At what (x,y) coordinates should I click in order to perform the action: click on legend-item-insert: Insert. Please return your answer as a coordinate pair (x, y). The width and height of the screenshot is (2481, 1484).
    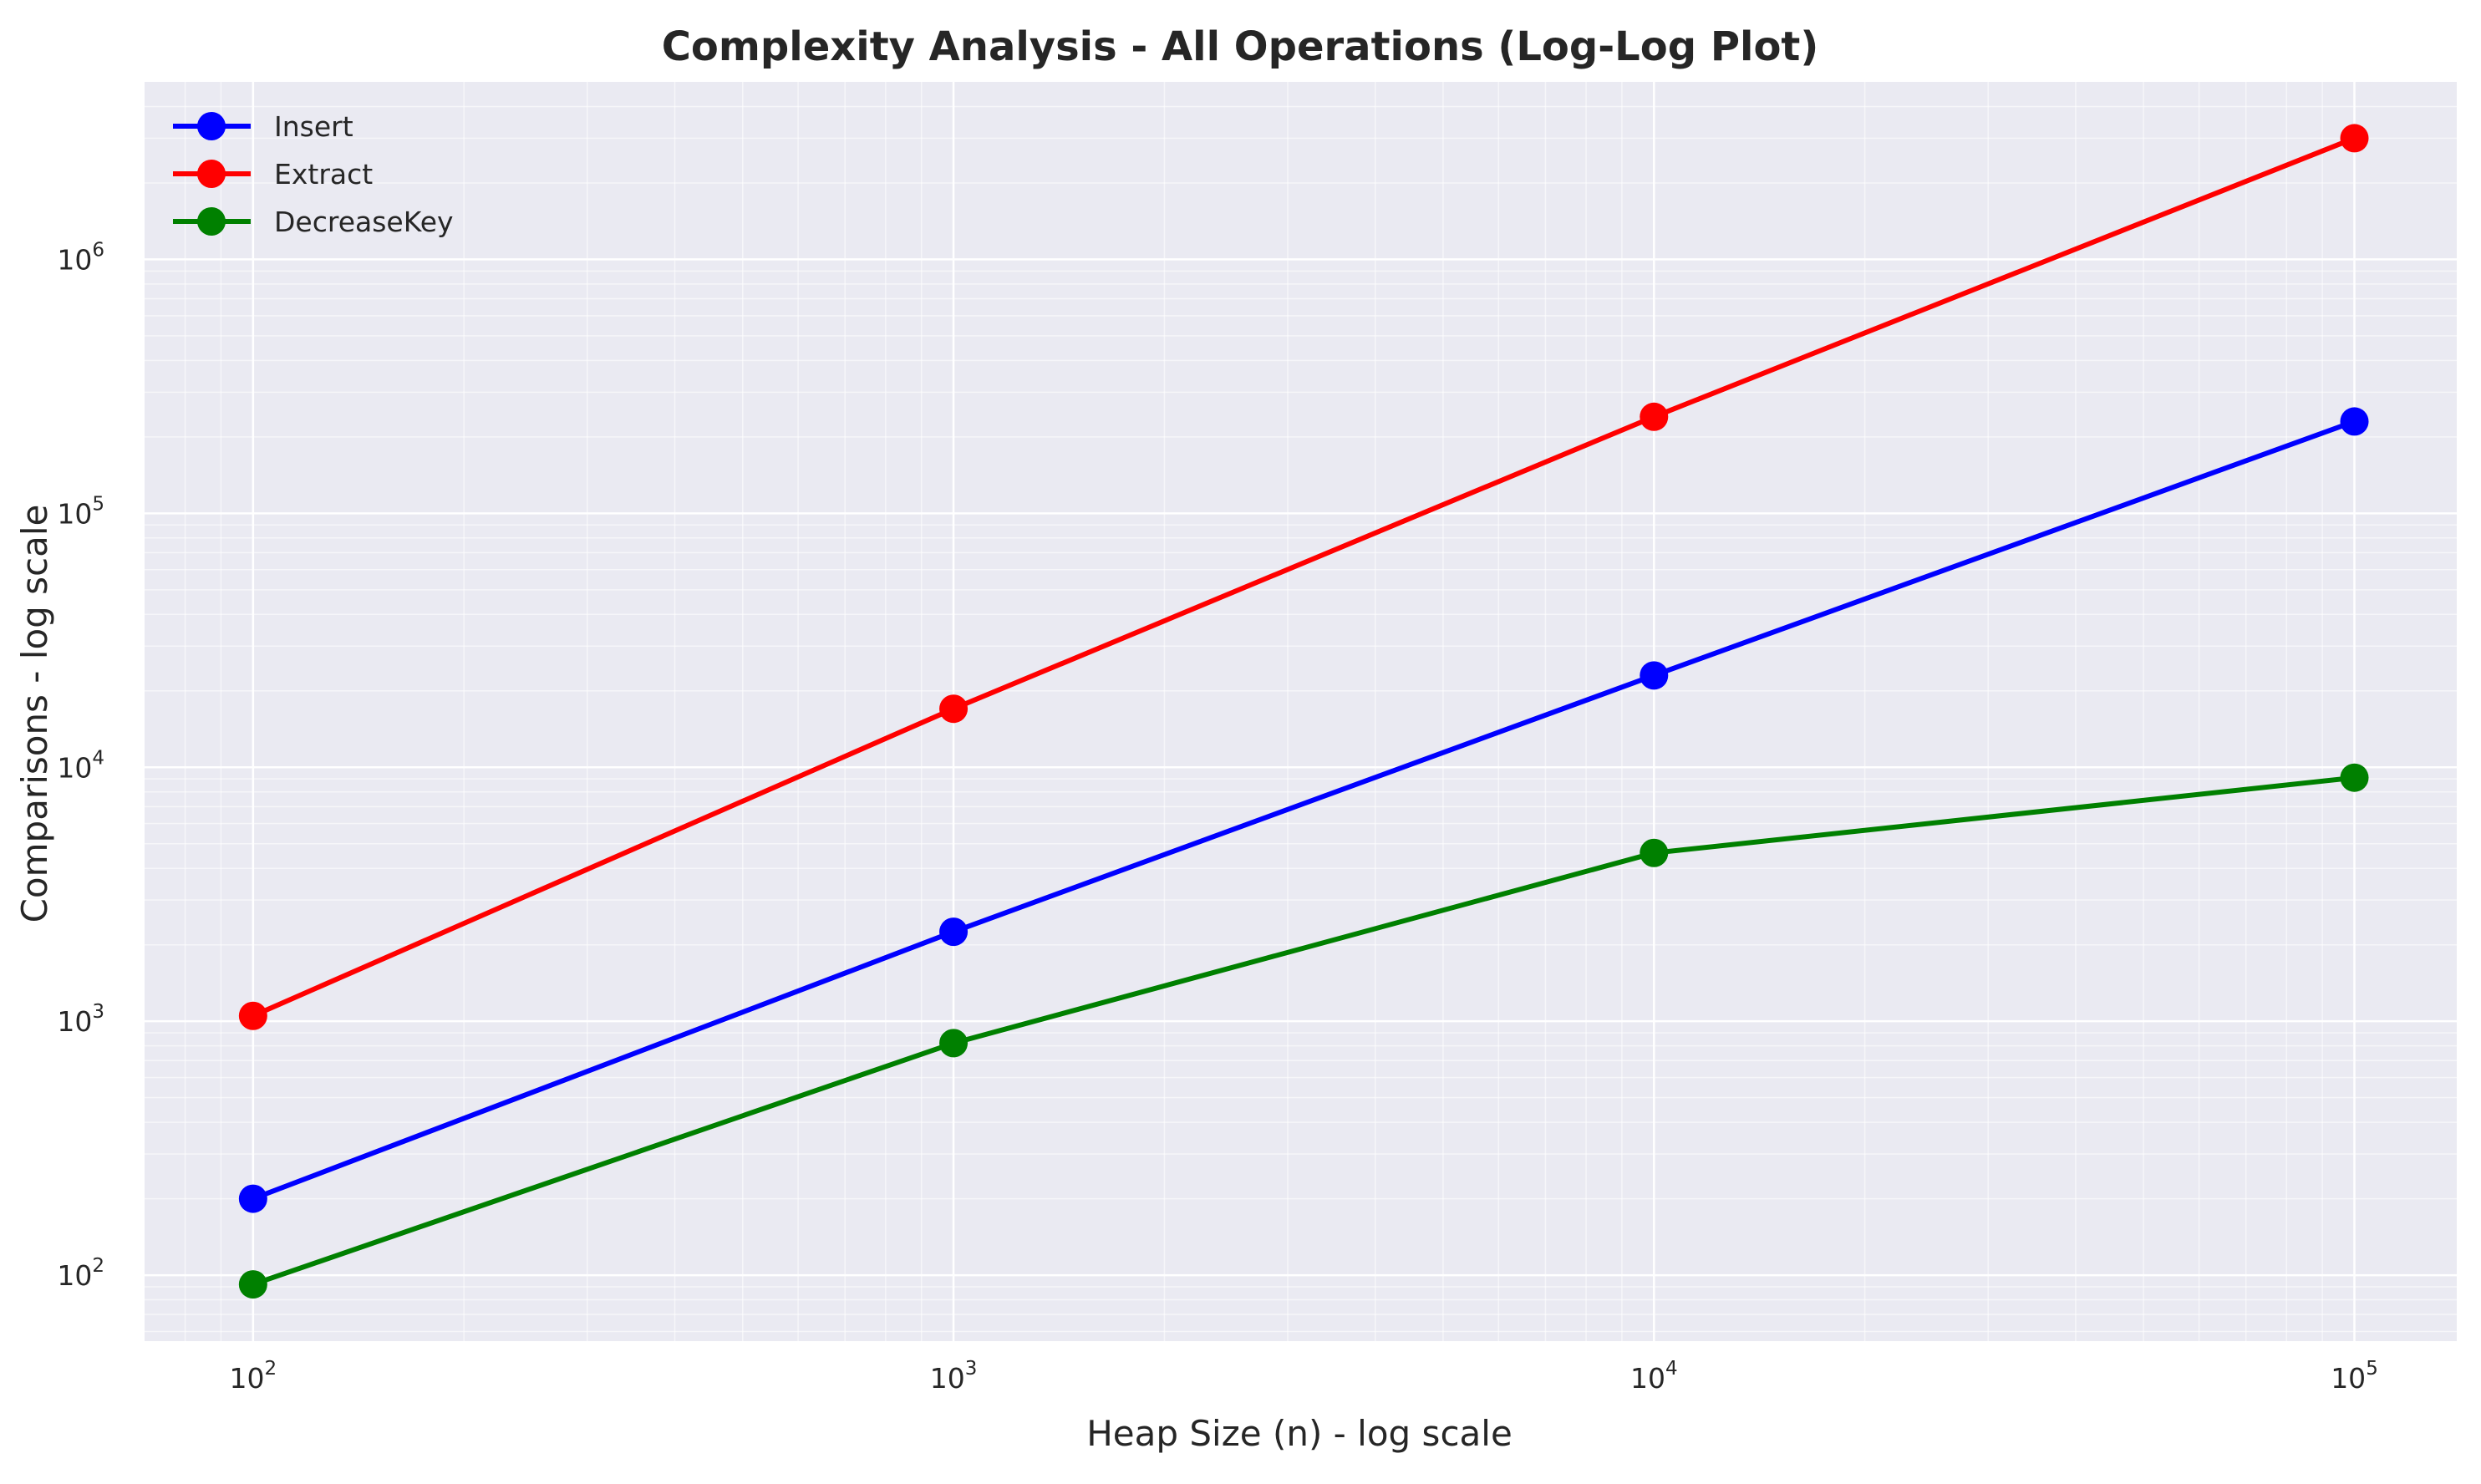
    Looking at the image, I should click on (263, 126).